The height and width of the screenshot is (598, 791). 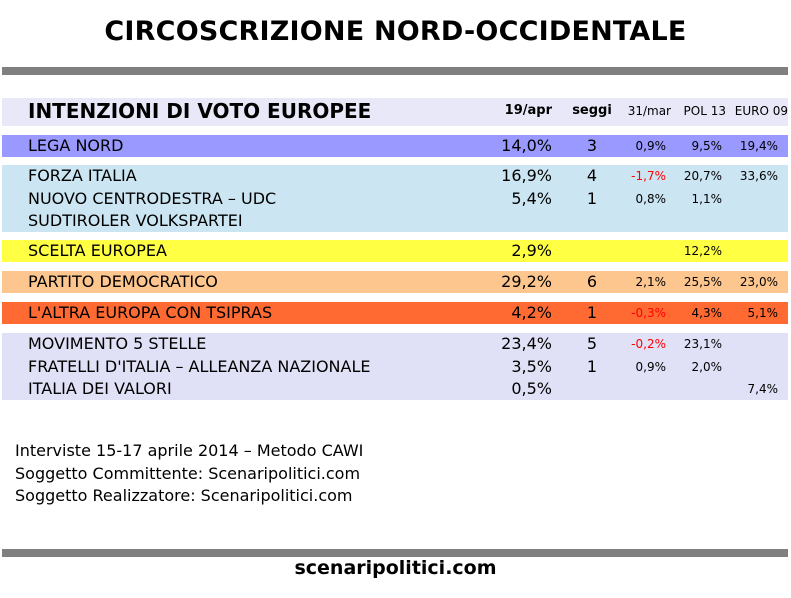 What do you see at coordinates (526, 175) in the screenshot?
I see `party-percentage: 16,9%` at bounding box center [526, 175].